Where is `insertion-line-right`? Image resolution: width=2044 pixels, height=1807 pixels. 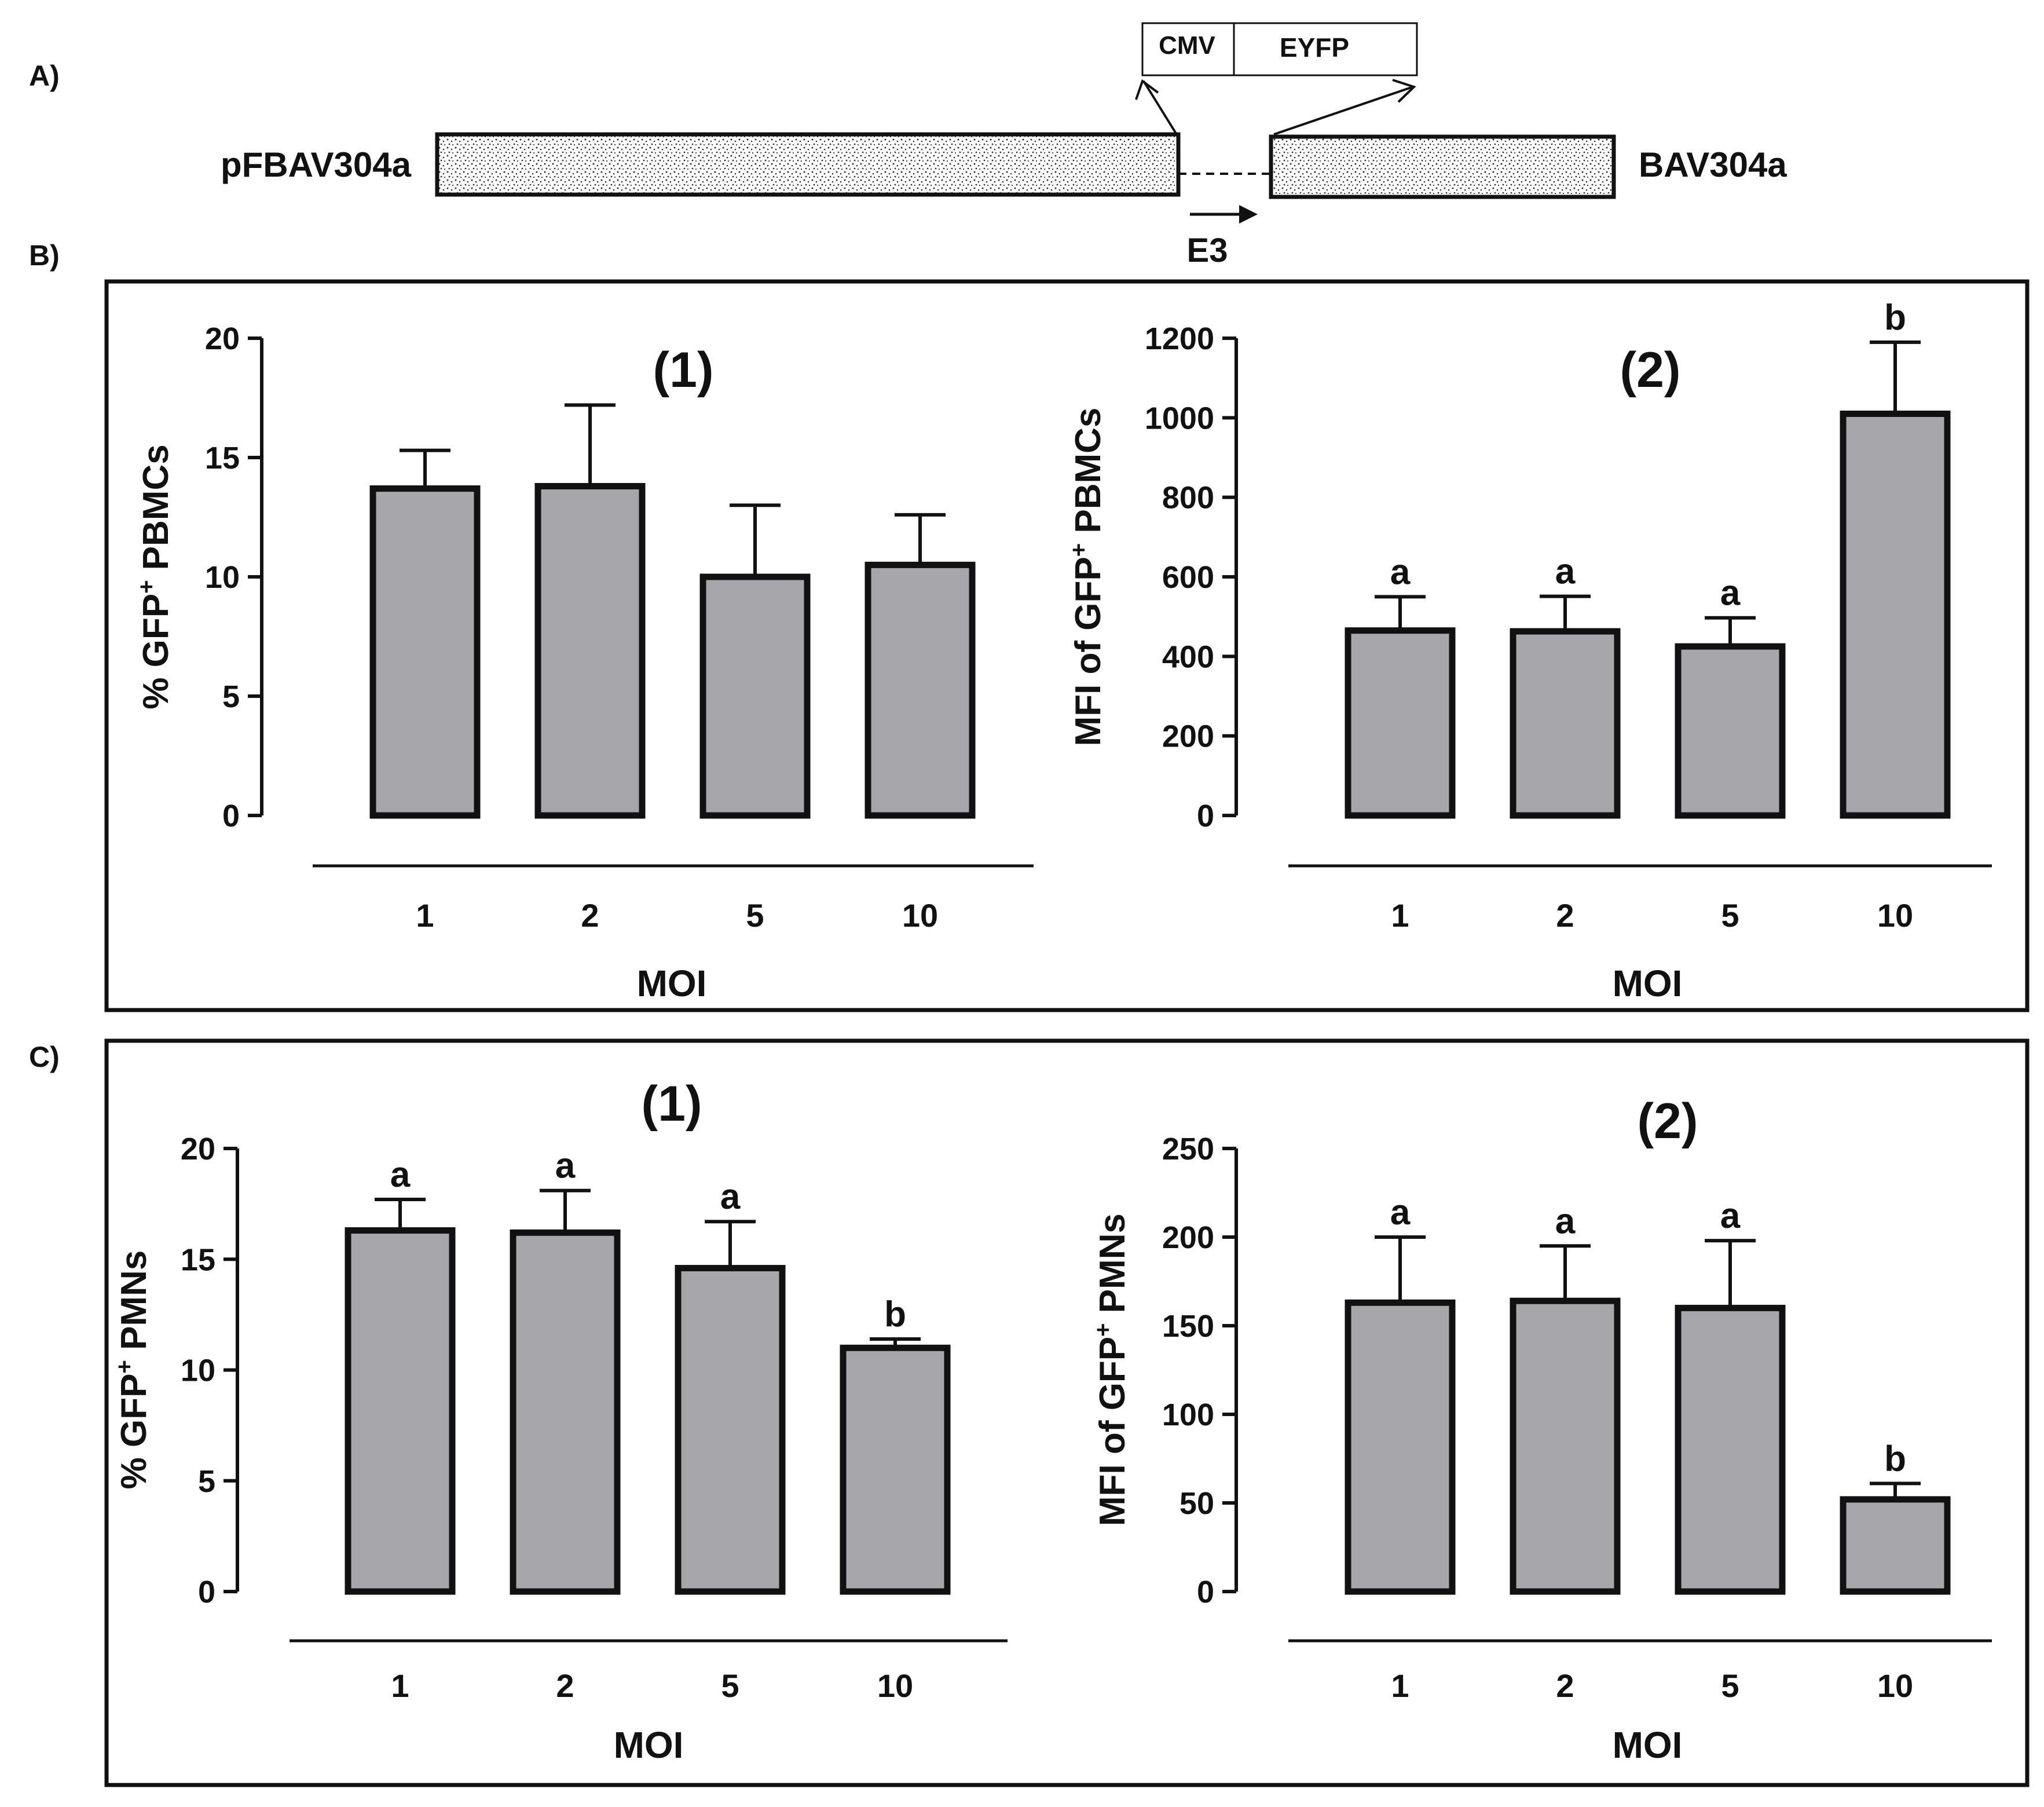
insertion-line-right is located at coordinates (1343, 111).